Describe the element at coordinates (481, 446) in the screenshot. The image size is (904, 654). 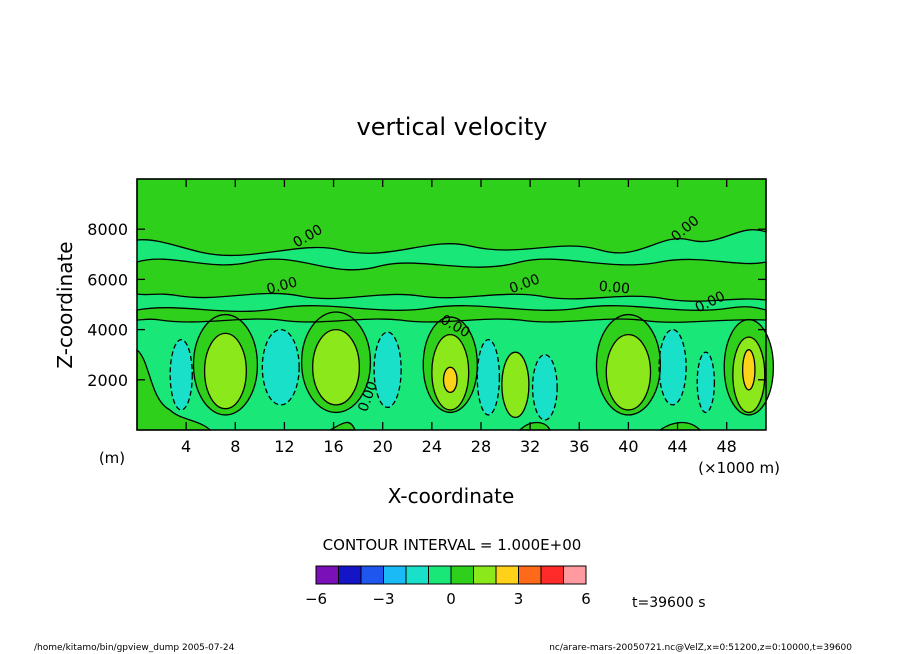
I see `x-tick-label: 28` at that location.